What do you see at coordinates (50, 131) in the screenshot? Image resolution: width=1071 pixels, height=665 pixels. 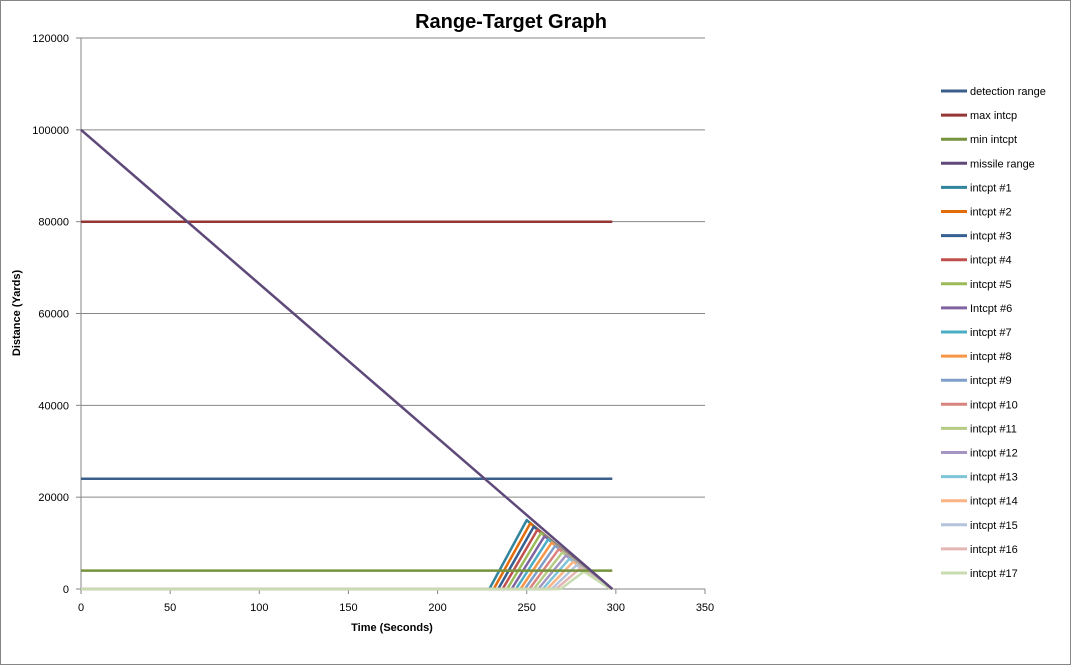 I see `y-tick-label: 100000` at bounding box center [50, 131].